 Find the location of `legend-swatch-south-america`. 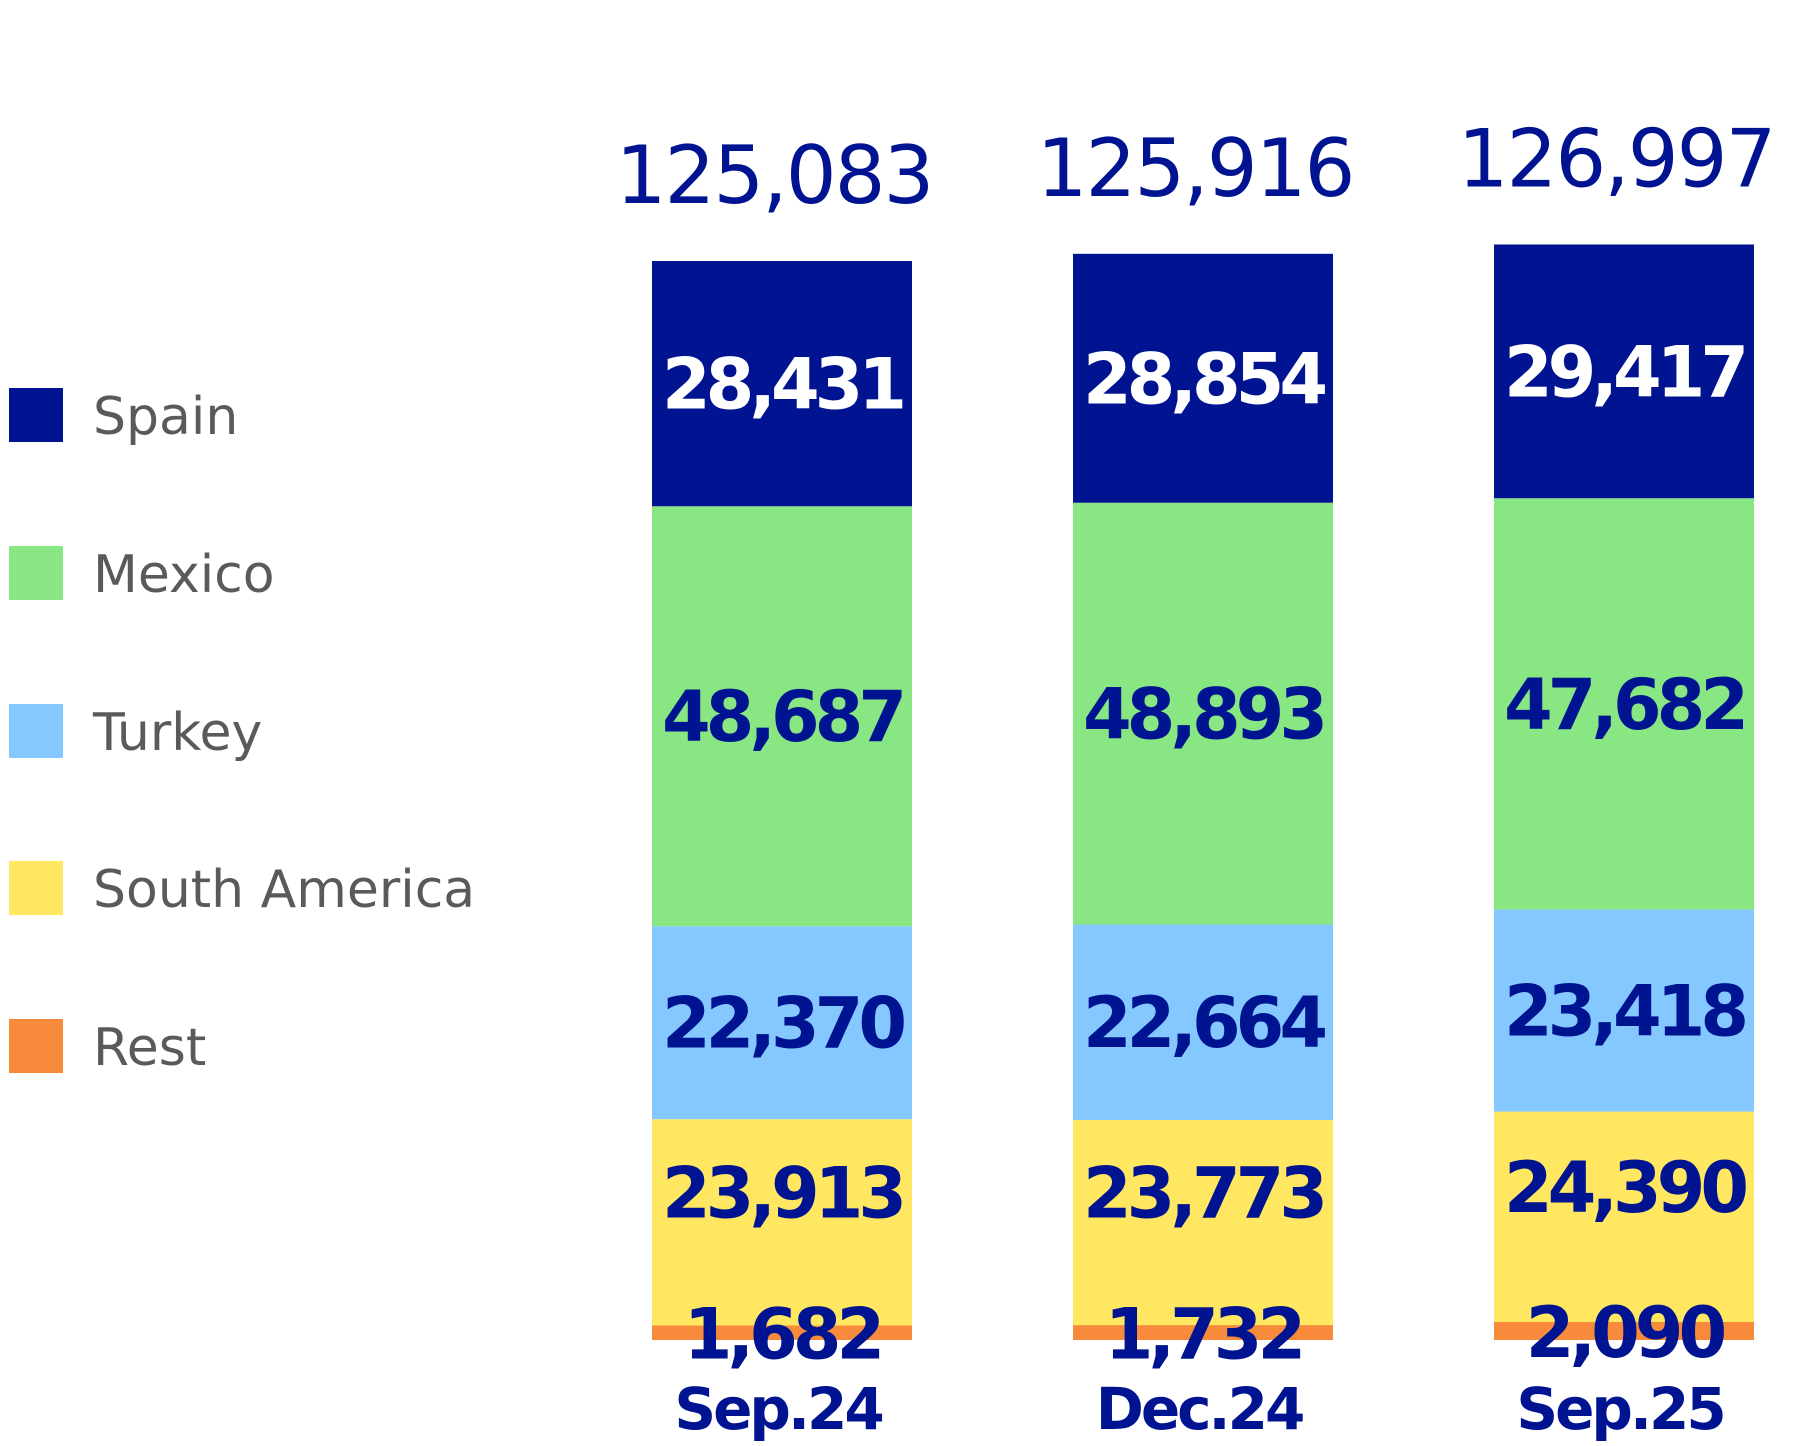

legend-swatch-south-america is located at coordinates (36, 888).